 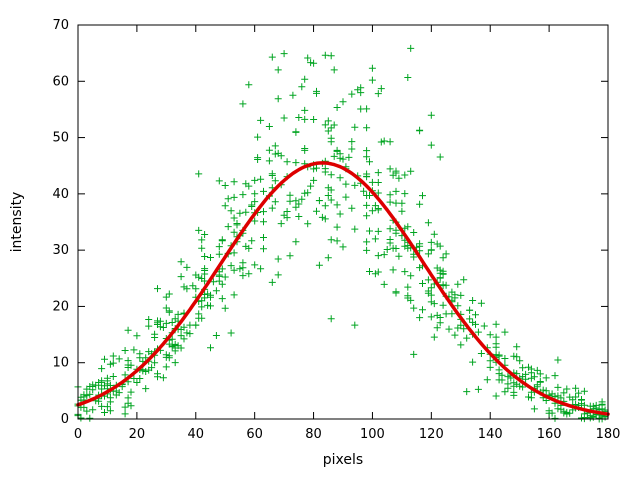 What do you see at coordinates (490, 434) in the screenshot?
I see `x-tick-label: 140` at bounding box center [490, 434].